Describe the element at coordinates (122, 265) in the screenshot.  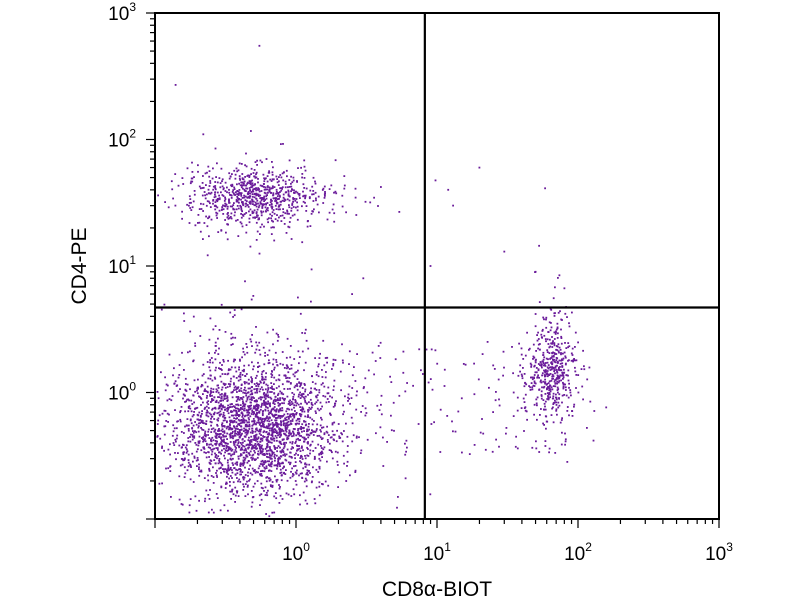
I see `y-tick-label: 101` at that location.